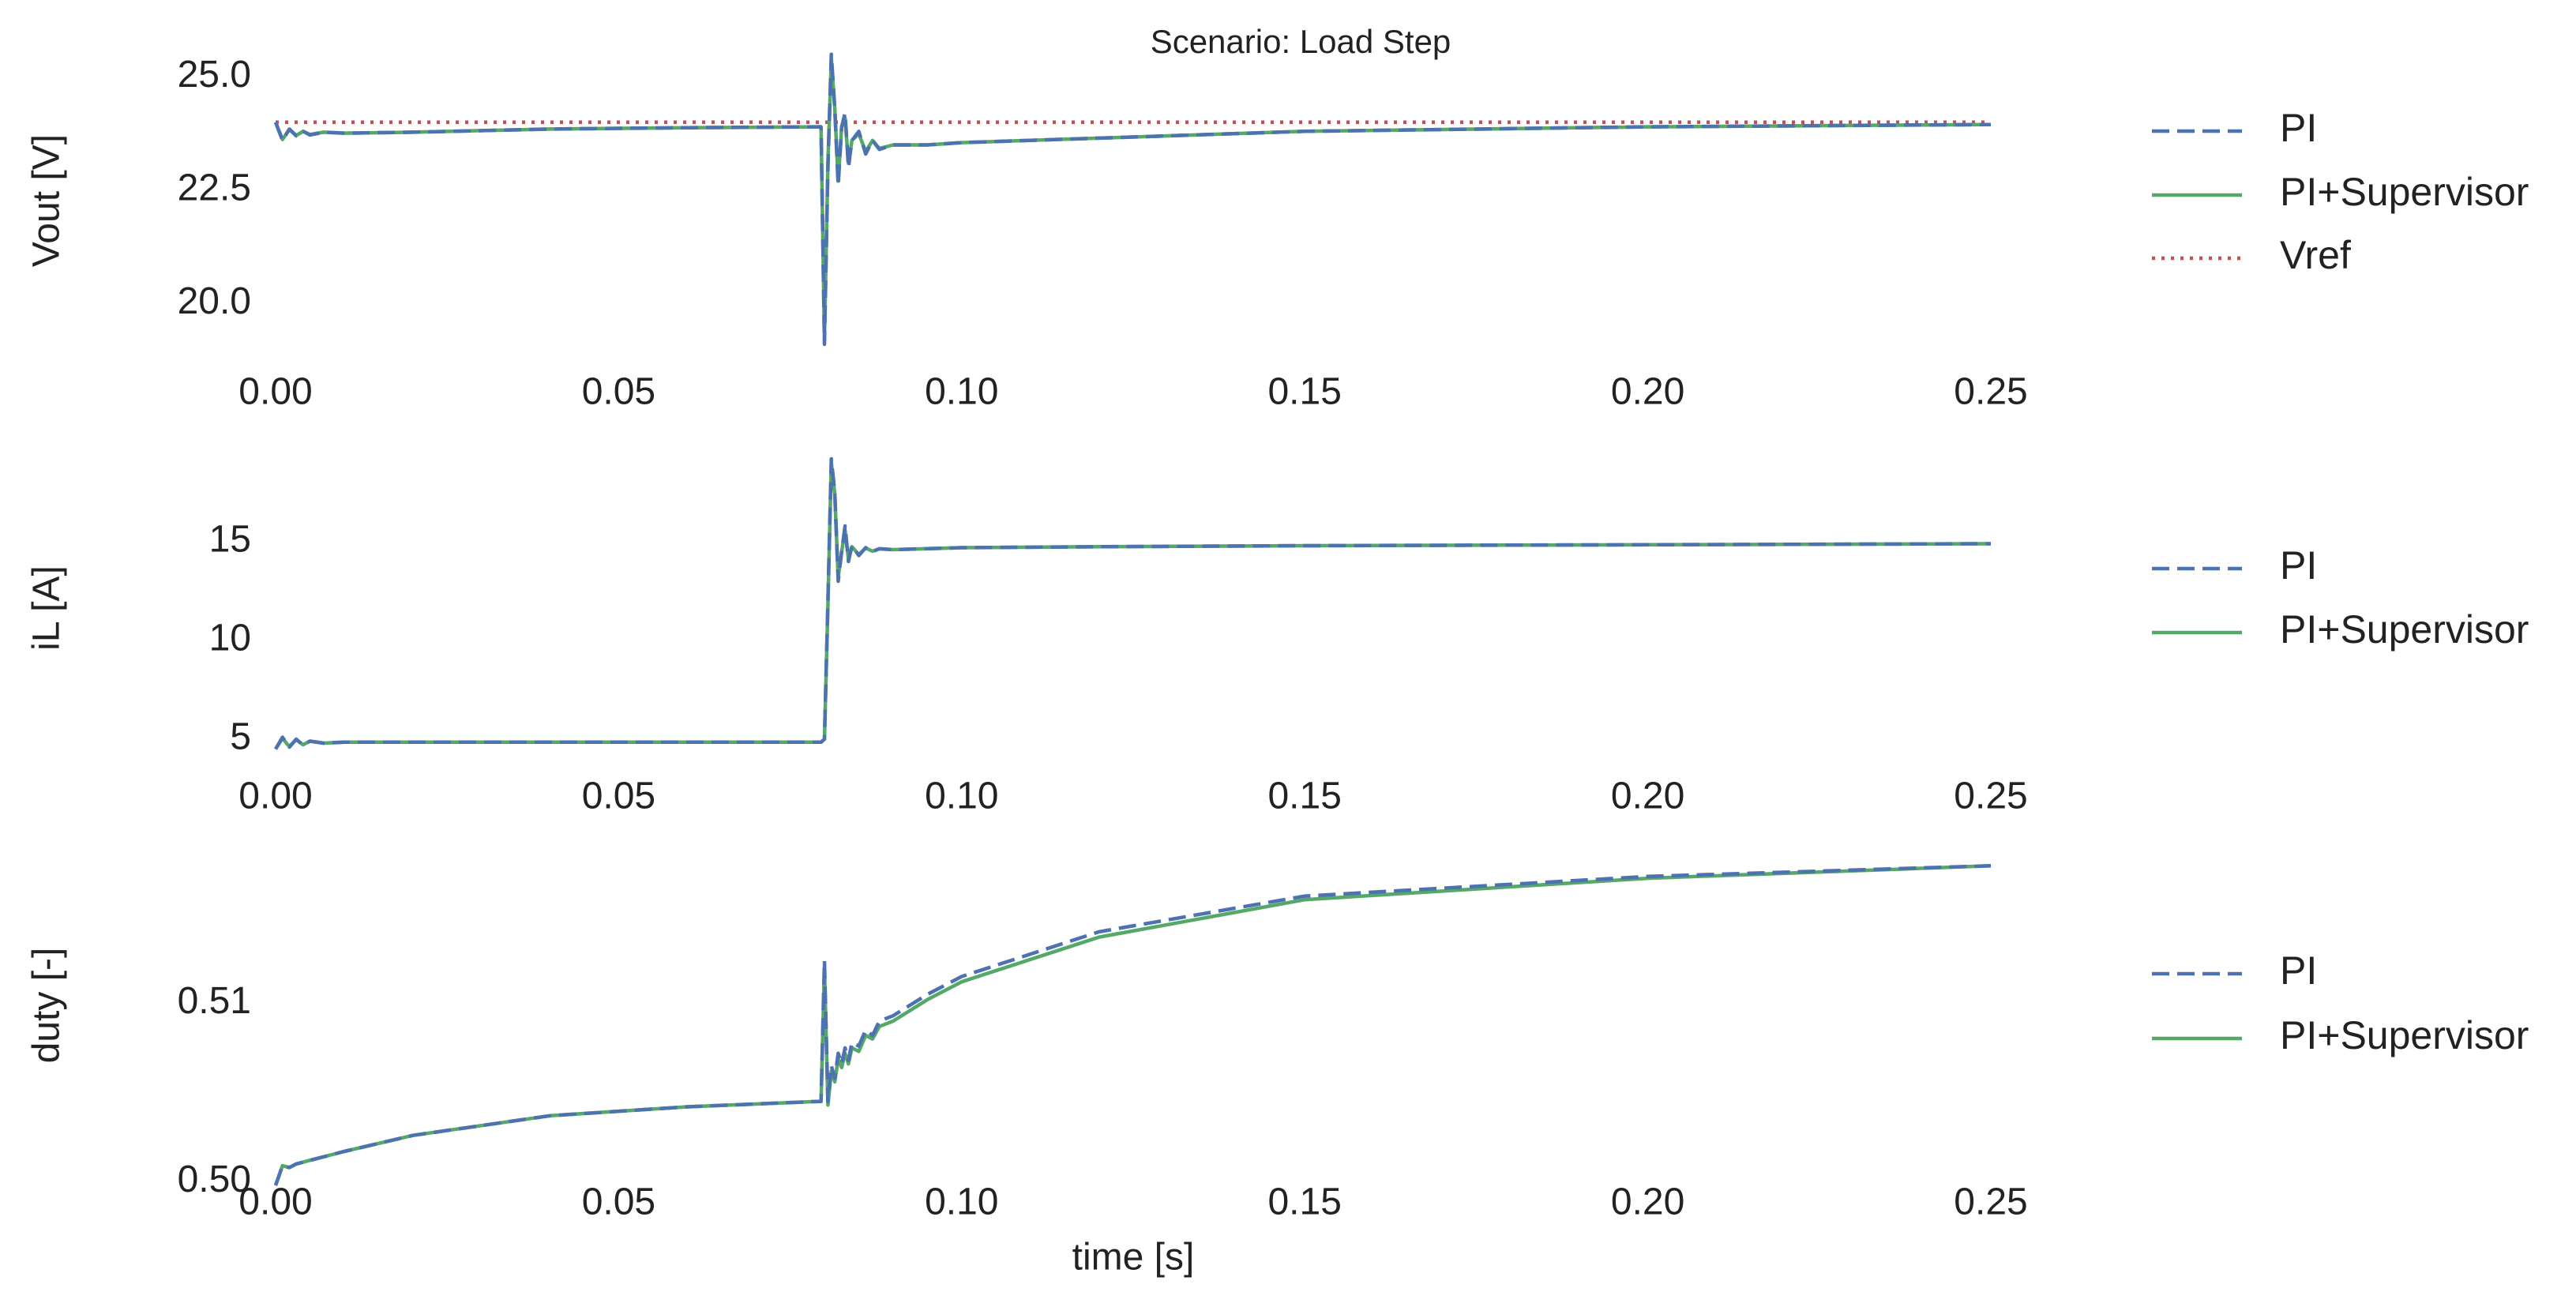  I want to click on y-tick-label: 15, so click(230, 540).